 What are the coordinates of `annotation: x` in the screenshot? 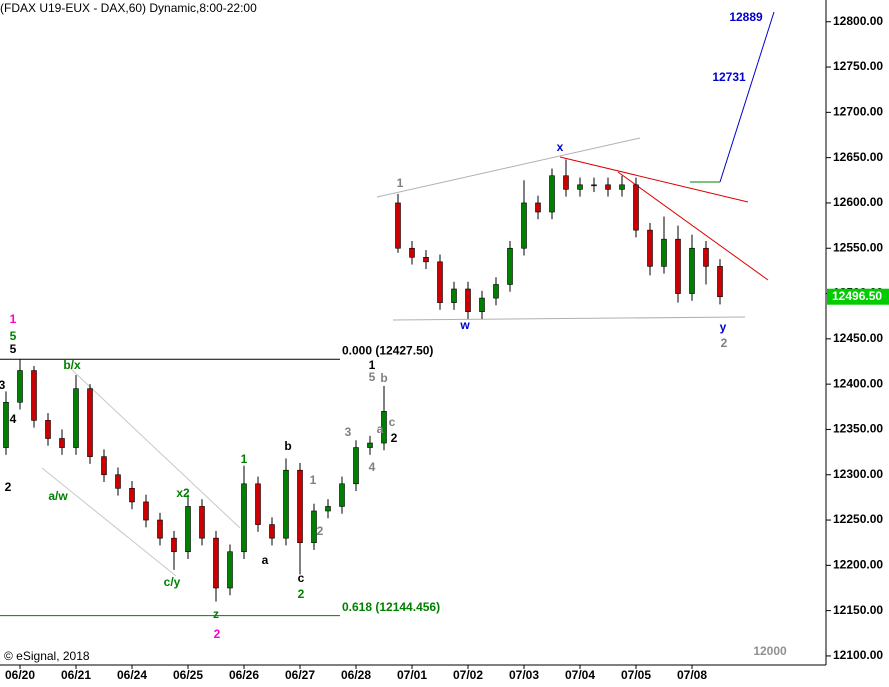 It's located at (560, 147).